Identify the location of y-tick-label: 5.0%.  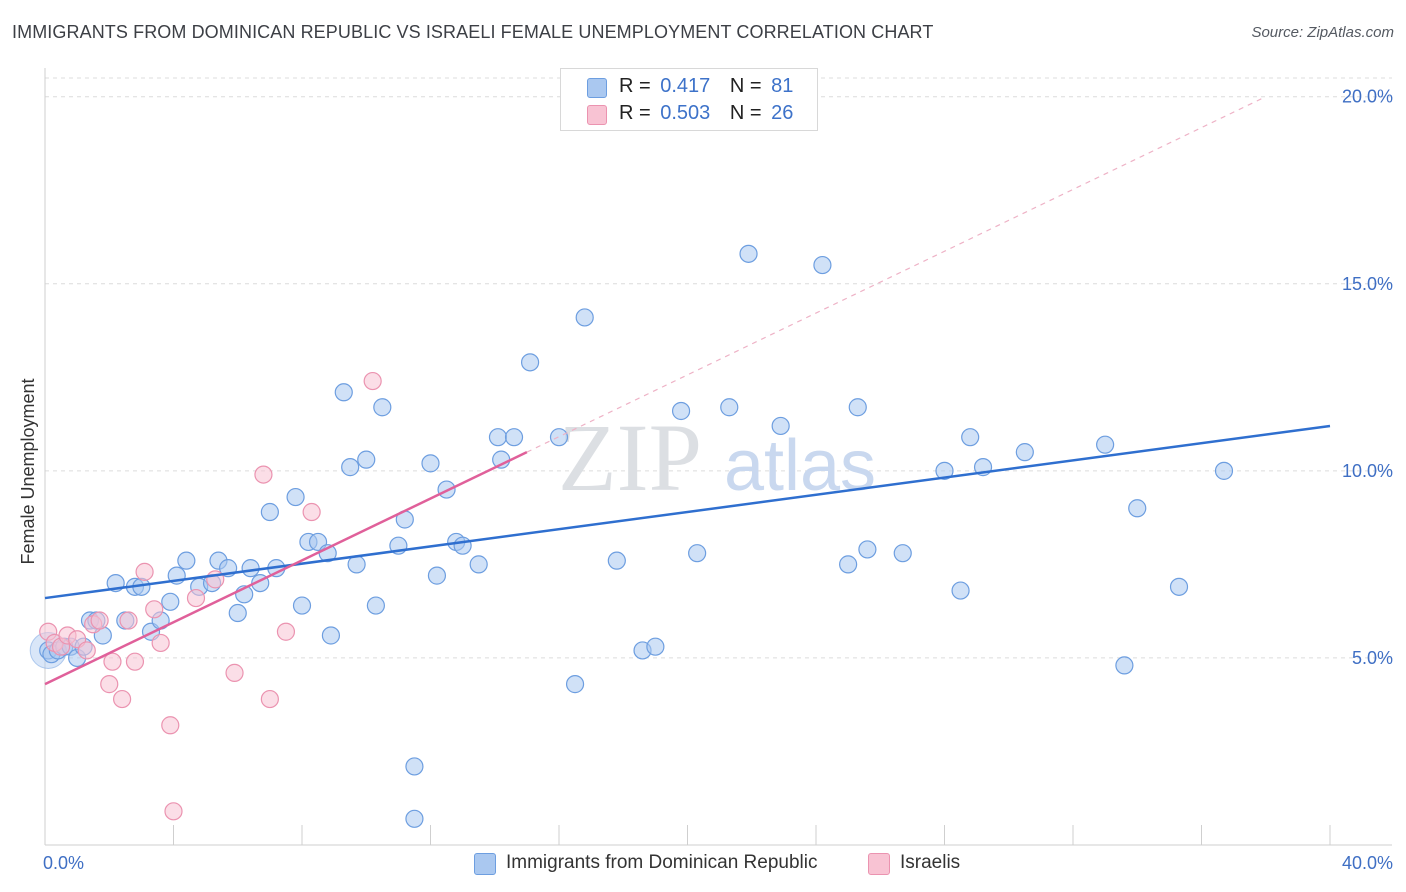
(1372, 658).